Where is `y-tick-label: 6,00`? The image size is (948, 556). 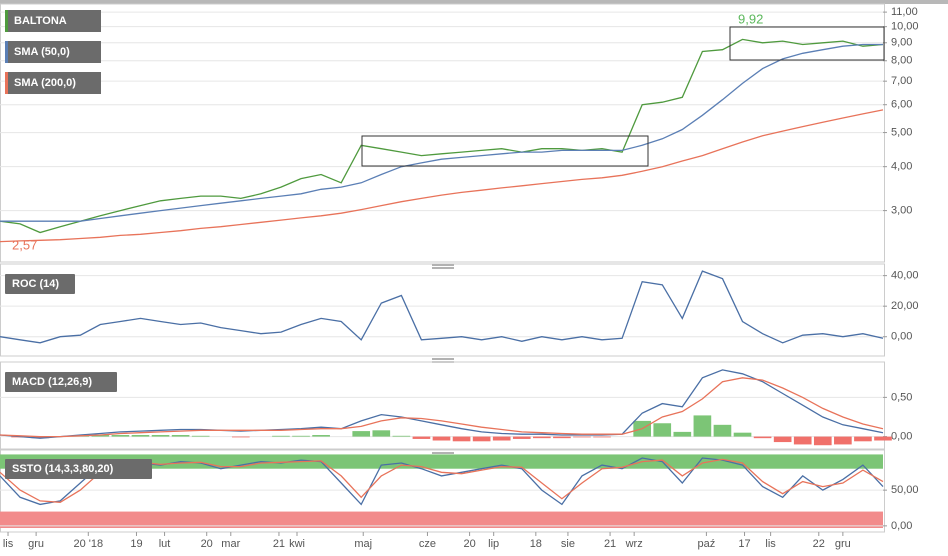 y-tick-label: 6,00 is located at coordinates (901, 105).